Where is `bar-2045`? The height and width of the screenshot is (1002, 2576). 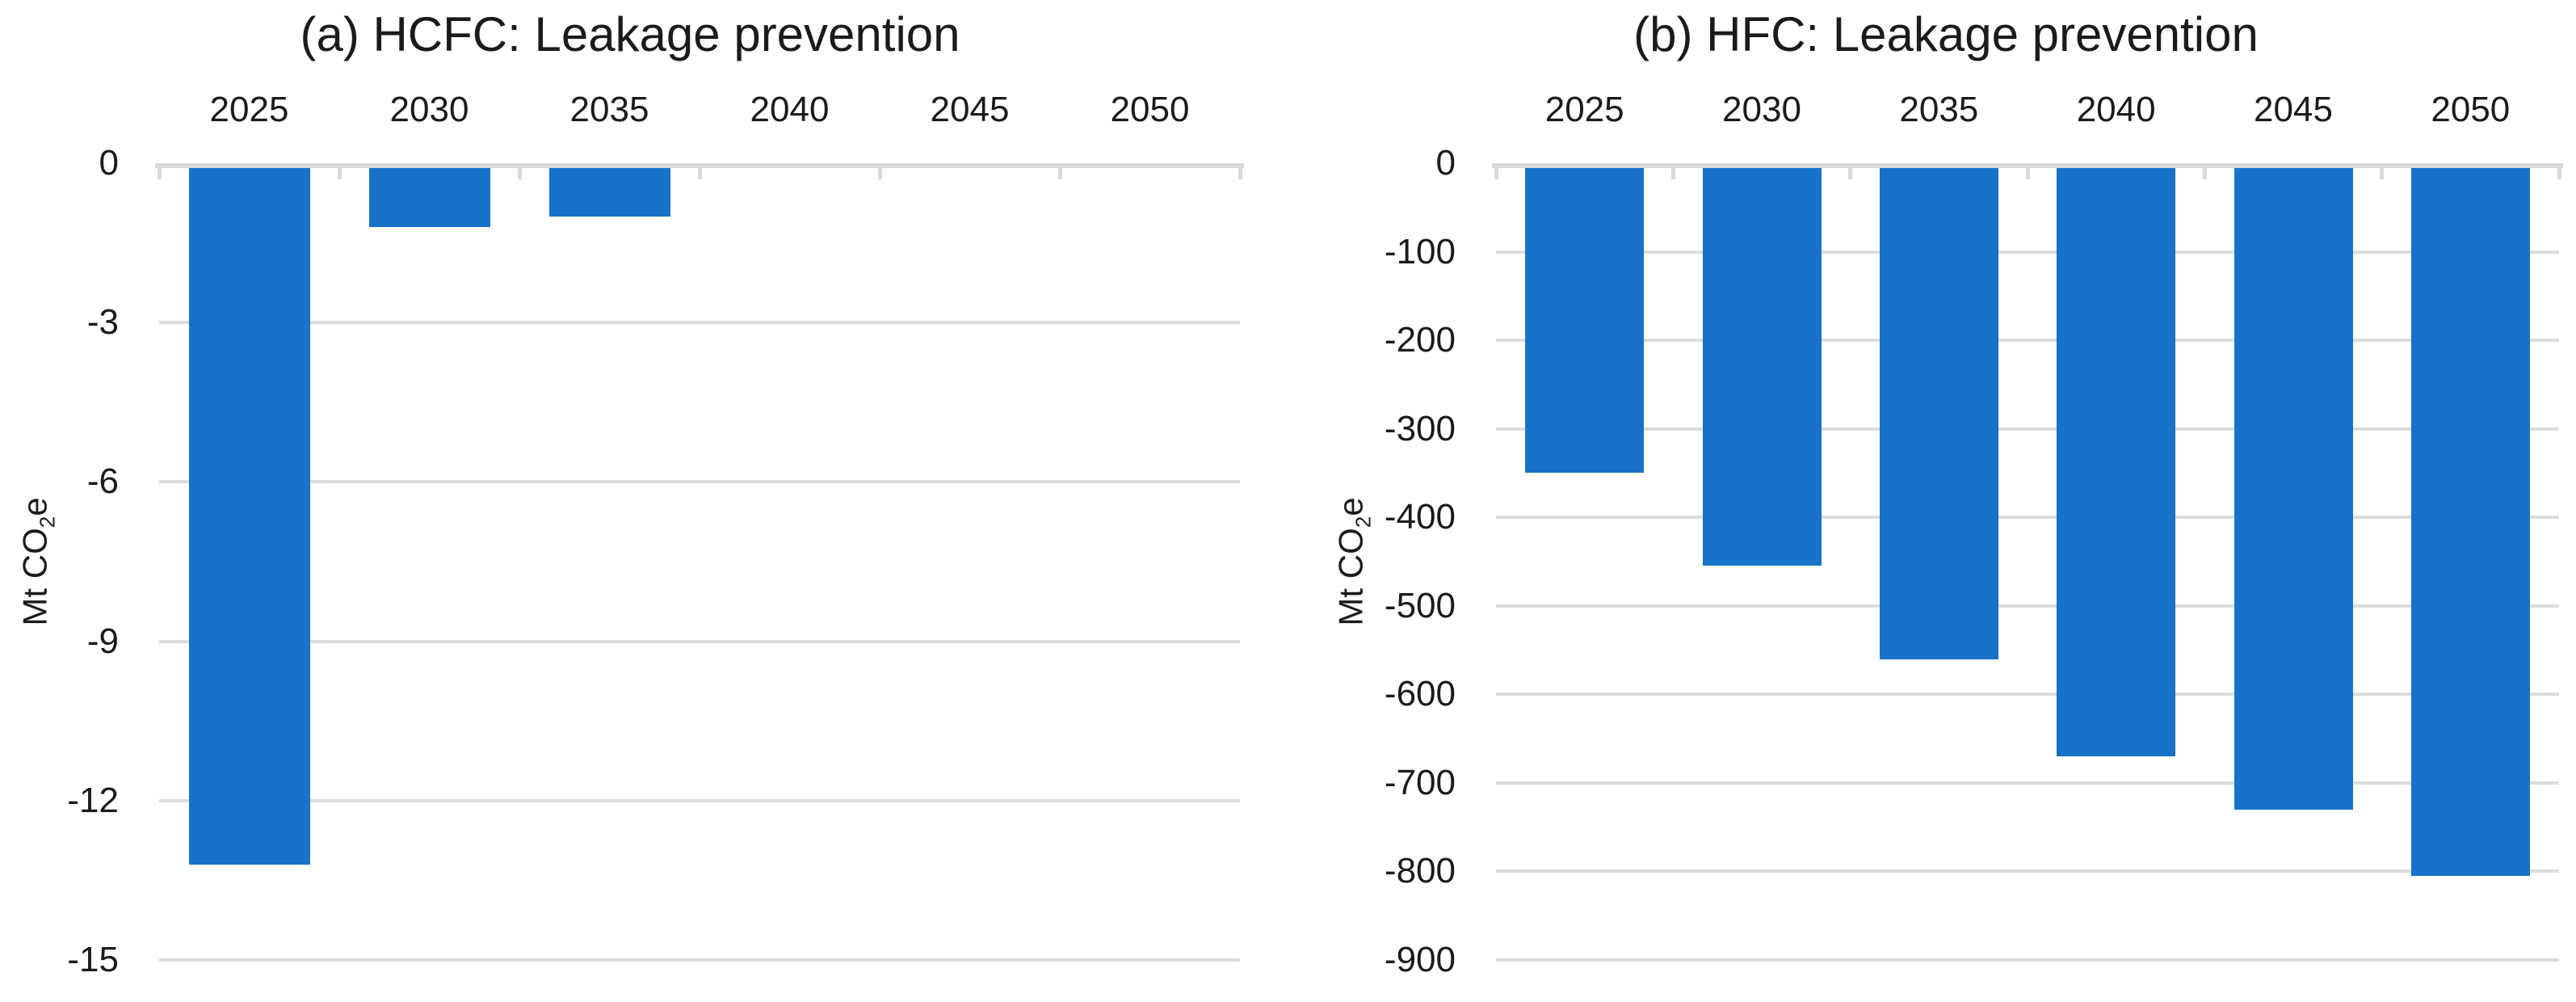
bar-2045 is located at coordinates (2294, 489).